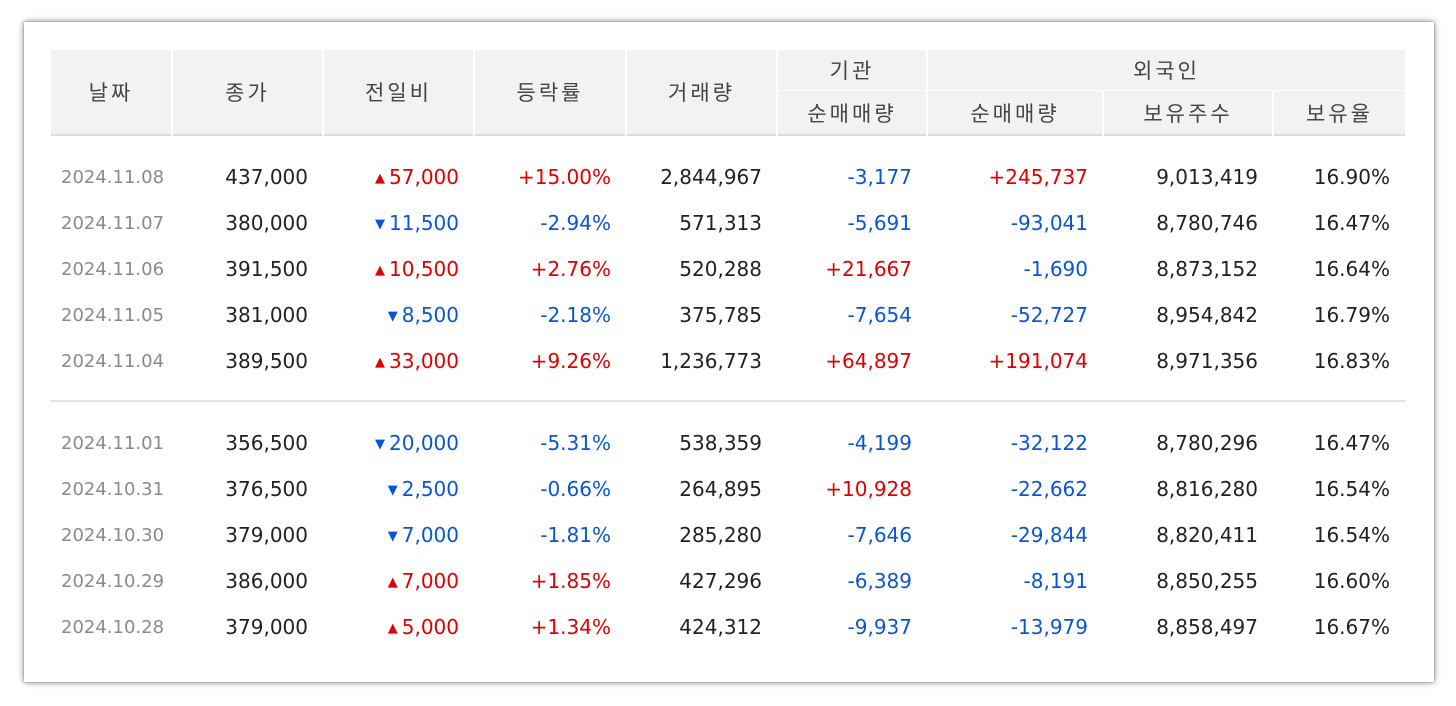 This screenshot has width=1456, height=706. Describe the element at coordinates (1207, 627) in the screenshot. I see `cell-foreign-holding: 8,858,497` at that location.